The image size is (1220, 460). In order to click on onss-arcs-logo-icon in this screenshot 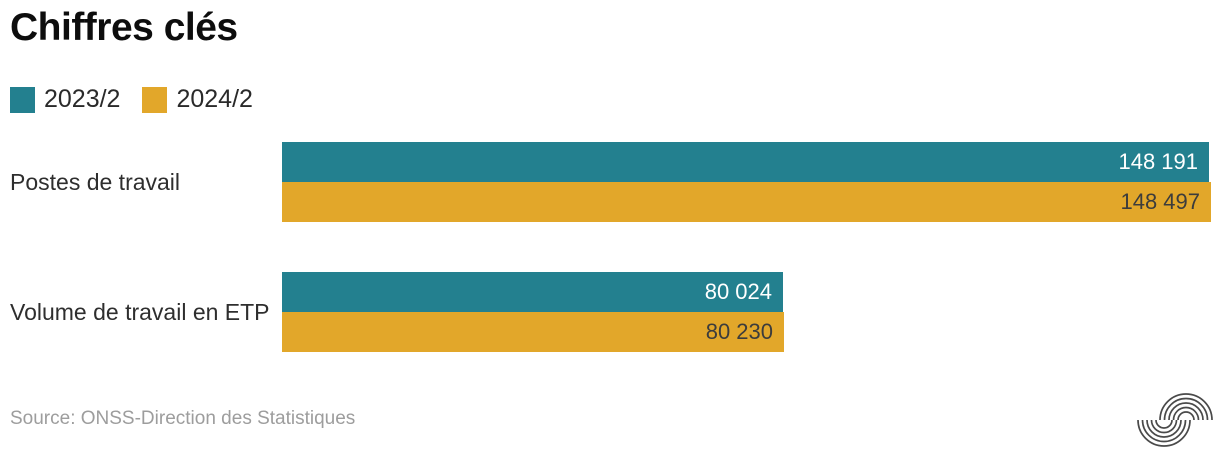, I will do `click(1175, 420)`.